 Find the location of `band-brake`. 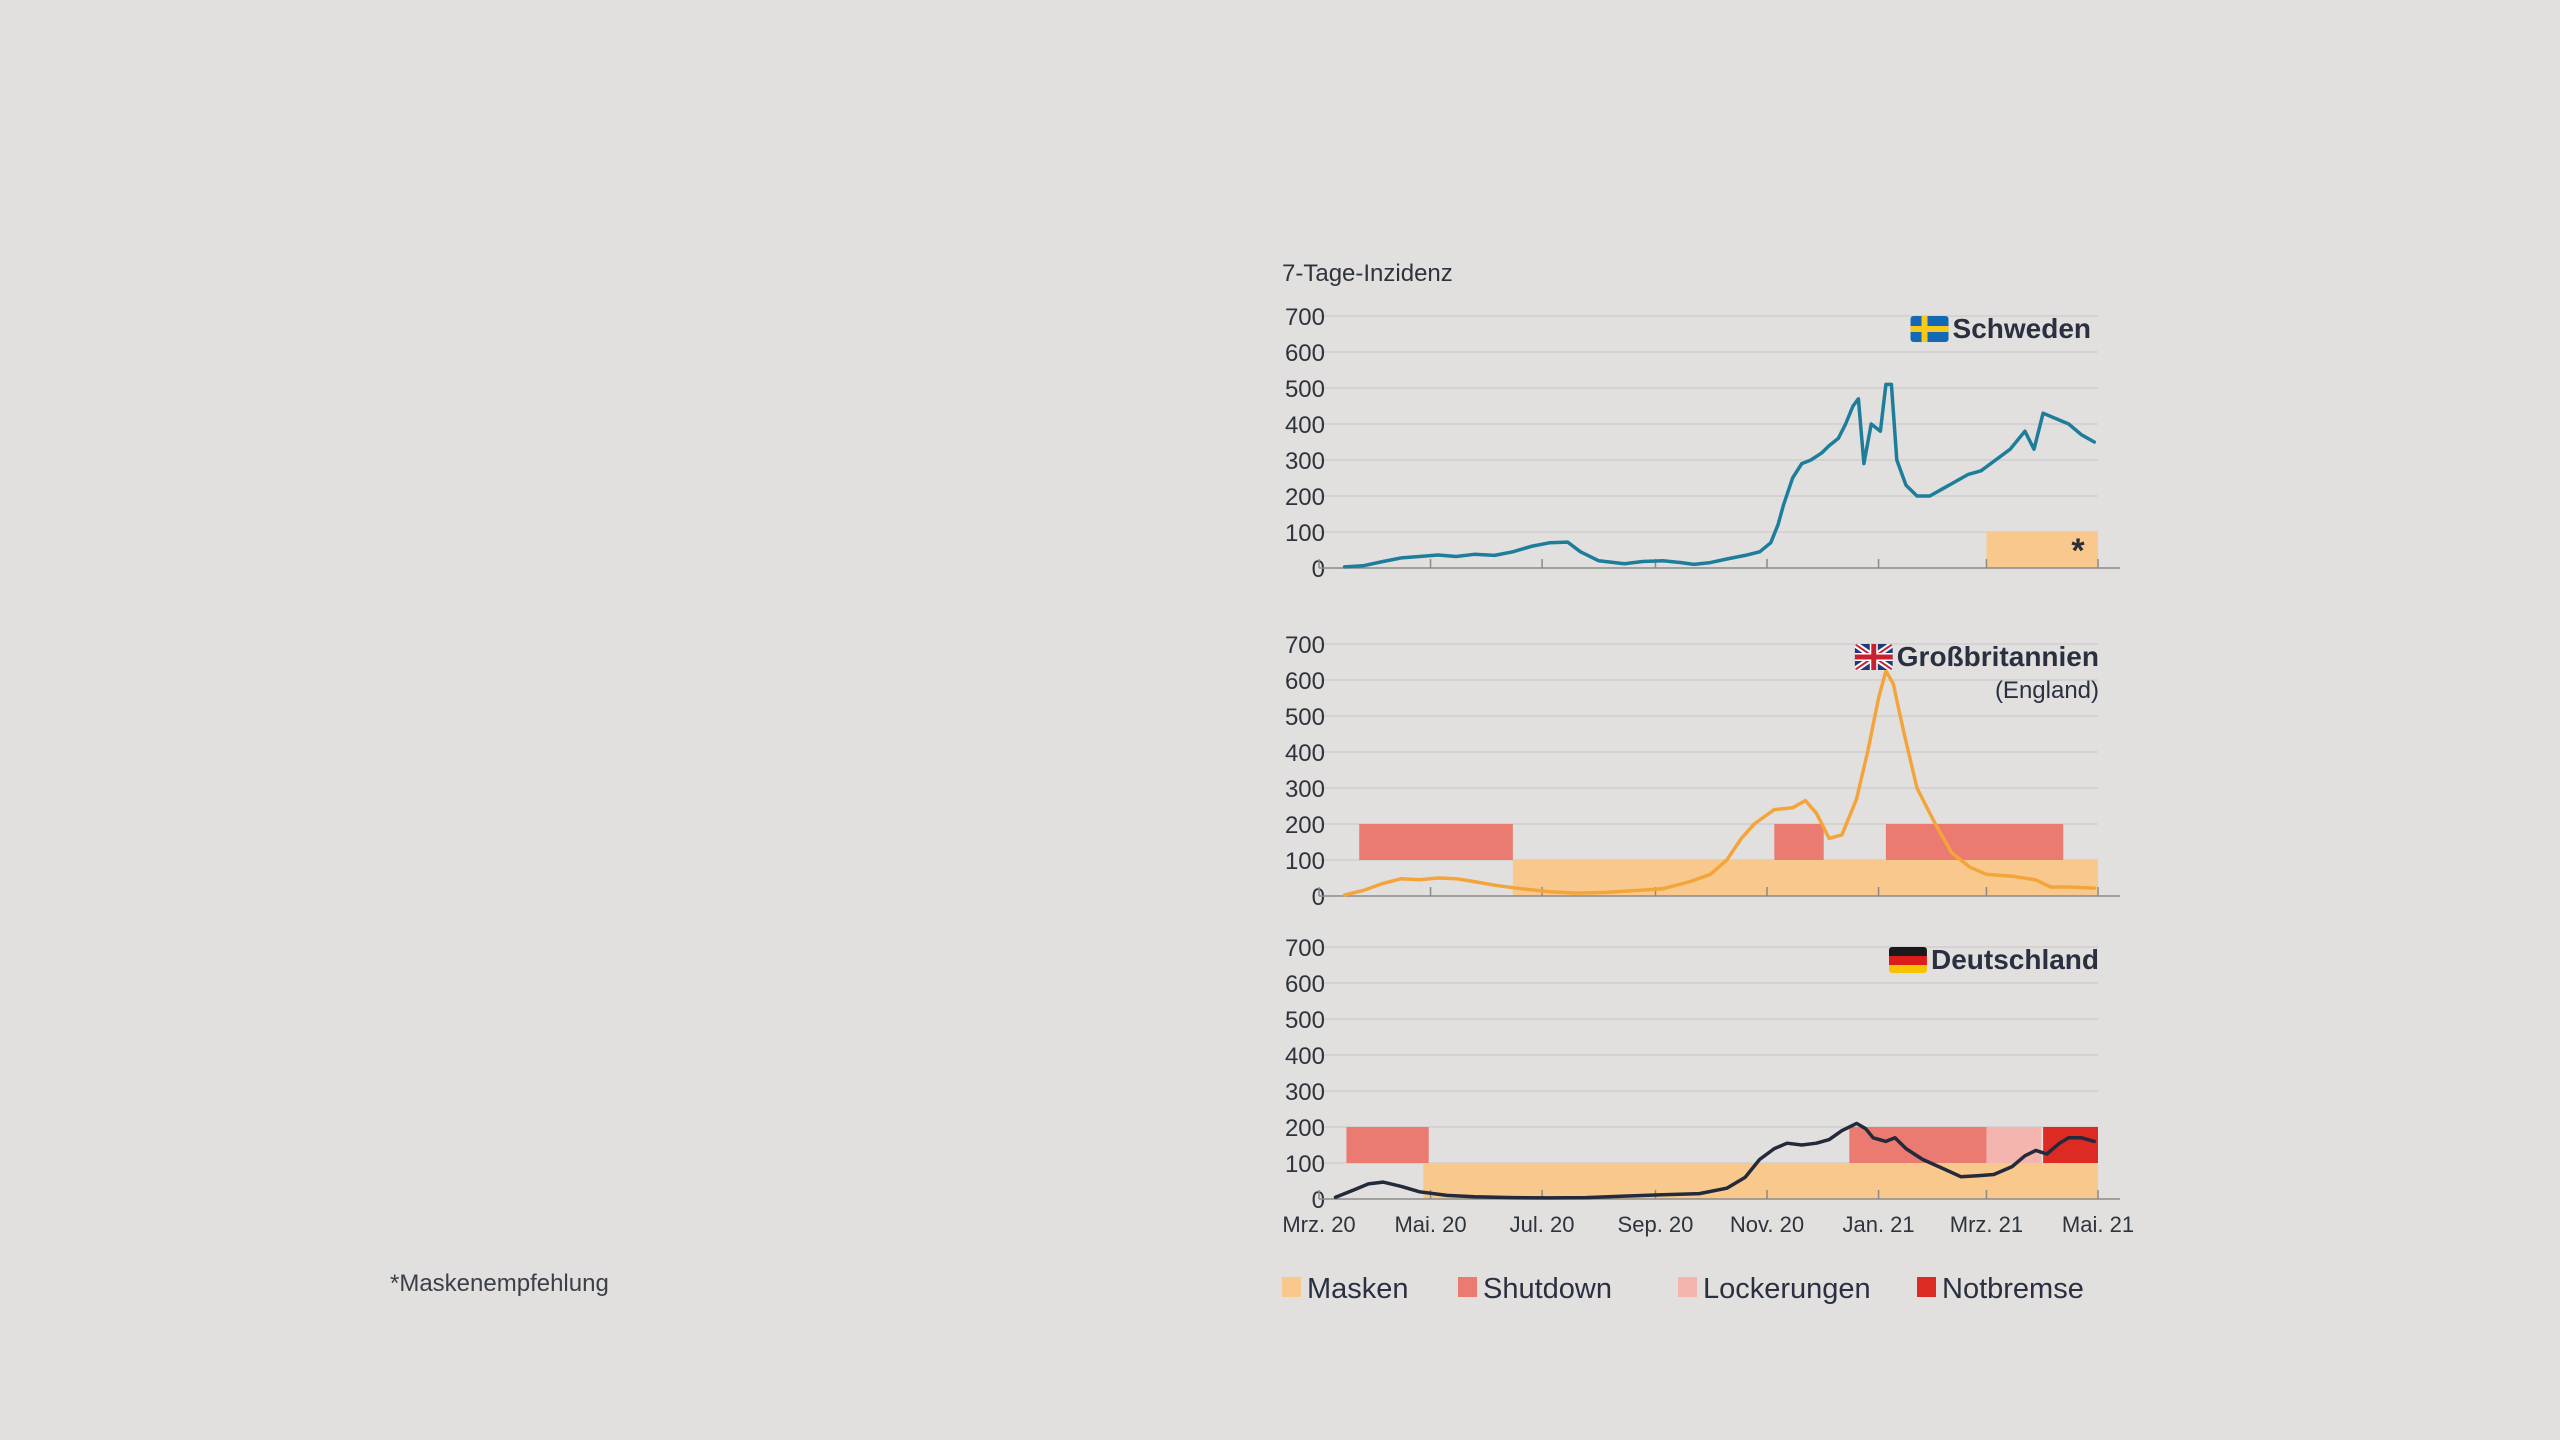

band-brake is located at coordinates (2070, 1145).